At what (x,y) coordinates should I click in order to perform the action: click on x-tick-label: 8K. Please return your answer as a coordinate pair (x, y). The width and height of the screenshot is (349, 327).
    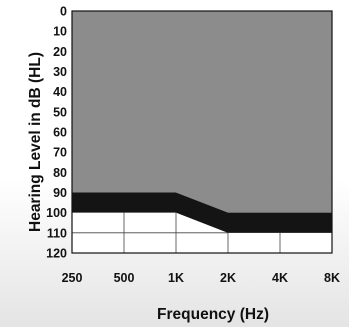
    Looking at the image, I should click on (332, 278).